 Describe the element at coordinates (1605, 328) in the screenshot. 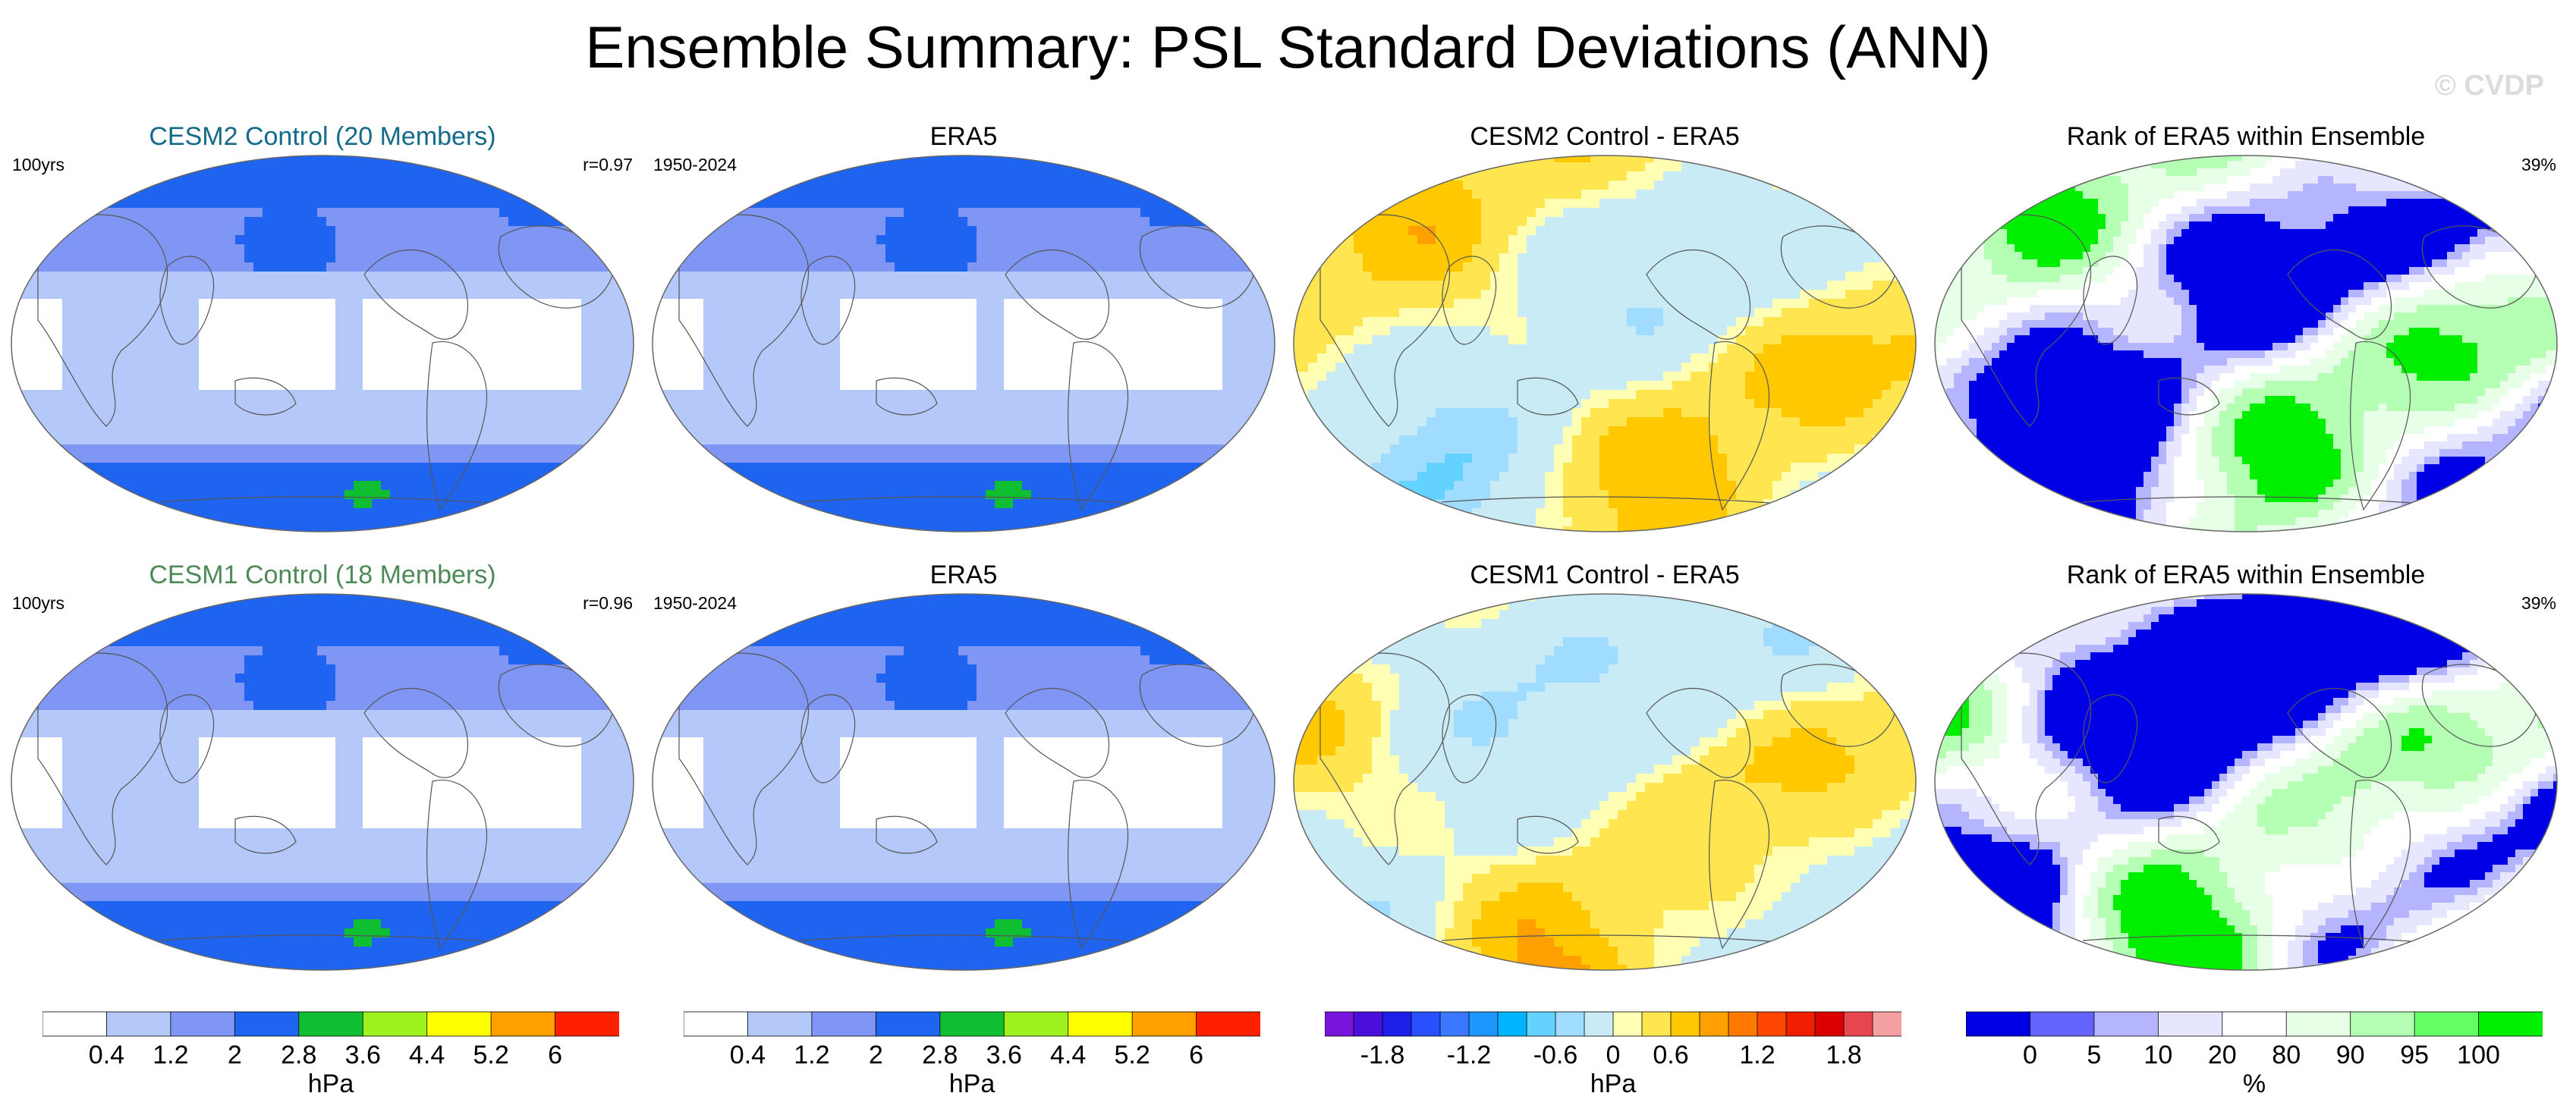

I see `panel-cesm2-minus-era5: CESM2 Control - ERA5` at that location.